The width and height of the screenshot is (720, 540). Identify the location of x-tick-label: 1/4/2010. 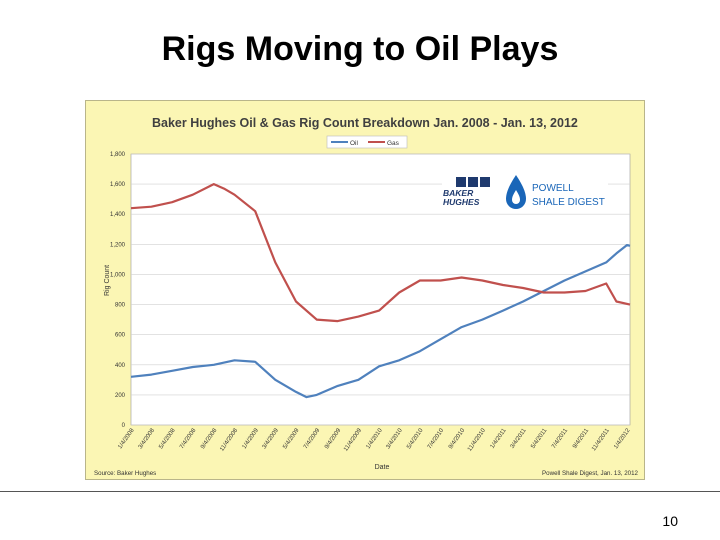
(374, 438).